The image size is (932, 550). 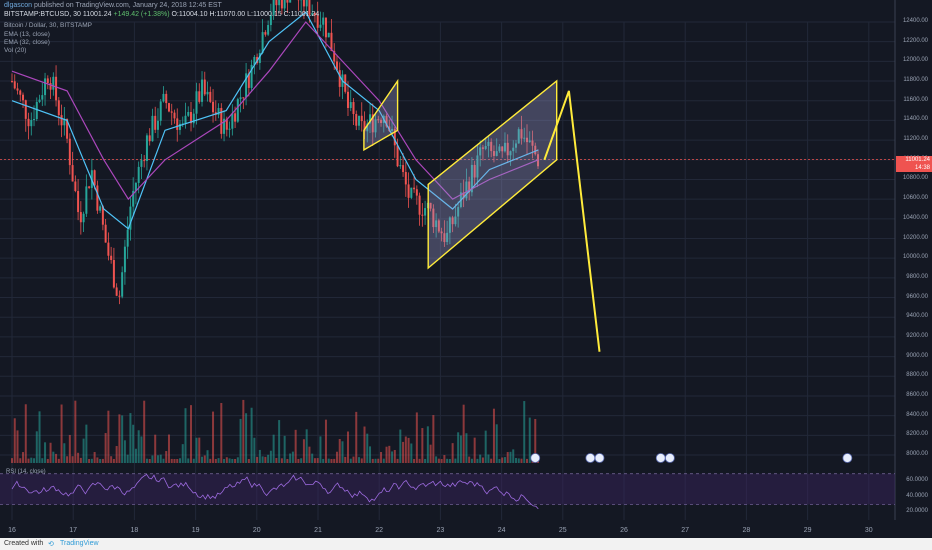 What do you see at coordinates (26, 472) in the screenshot?
I see `rsi-label: RSI (14, close)` at bounding box center [26, 472].